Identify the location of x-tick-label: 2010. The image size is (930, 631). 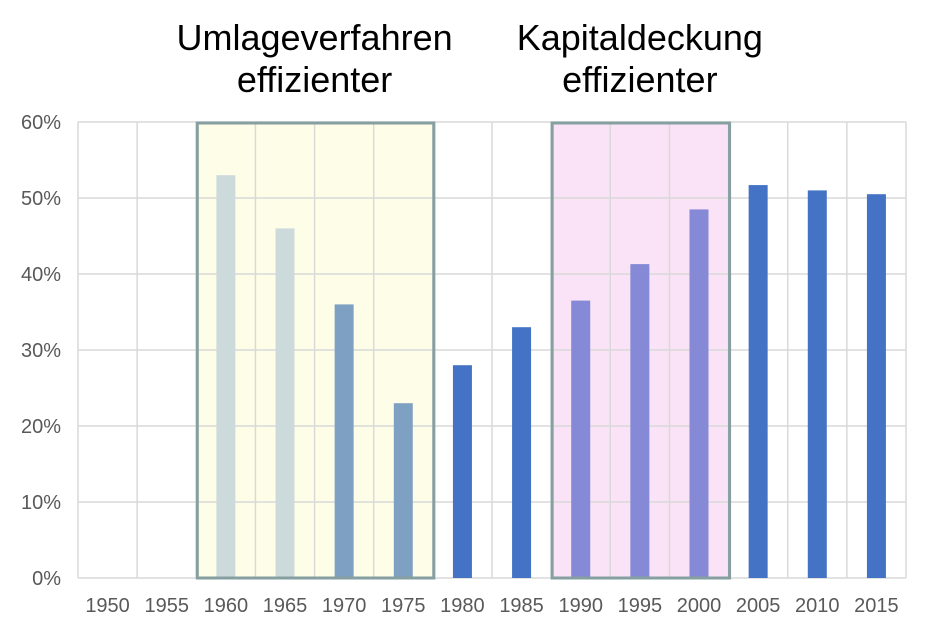
(817, 606).